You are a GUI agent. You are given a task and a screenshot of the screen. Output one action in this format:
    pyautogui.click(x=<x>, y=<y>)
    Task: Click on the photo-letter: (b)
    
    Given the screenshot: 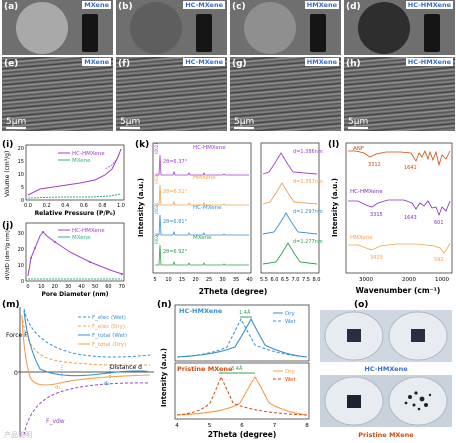 What is the action you would take?
    pyautogui.click(x=125, y=7)
    